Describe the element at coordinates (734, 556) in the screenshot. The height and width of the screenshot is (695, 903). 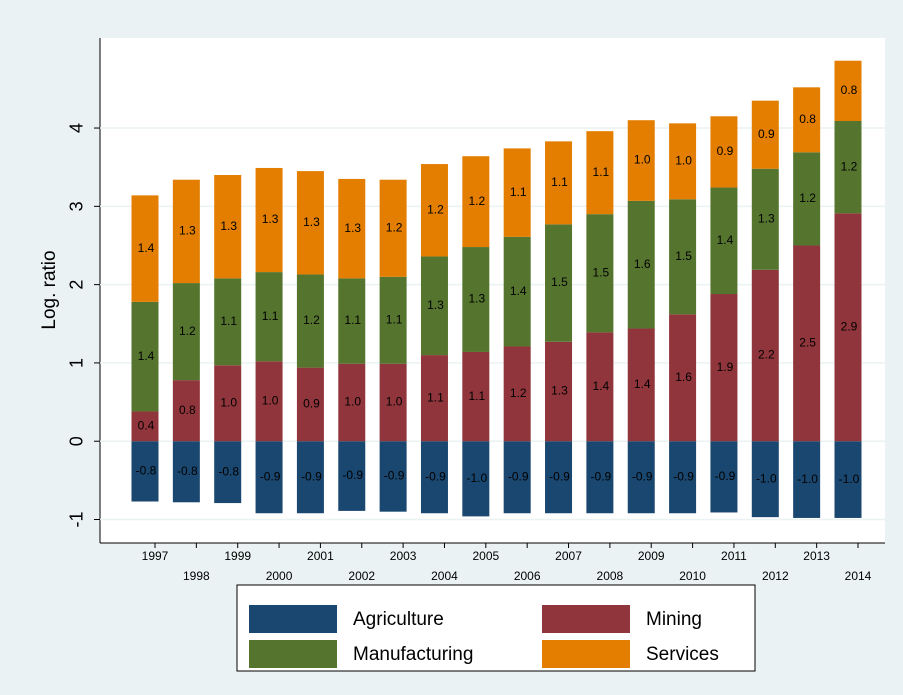
I see `x-tick-label: 2011` at that location.